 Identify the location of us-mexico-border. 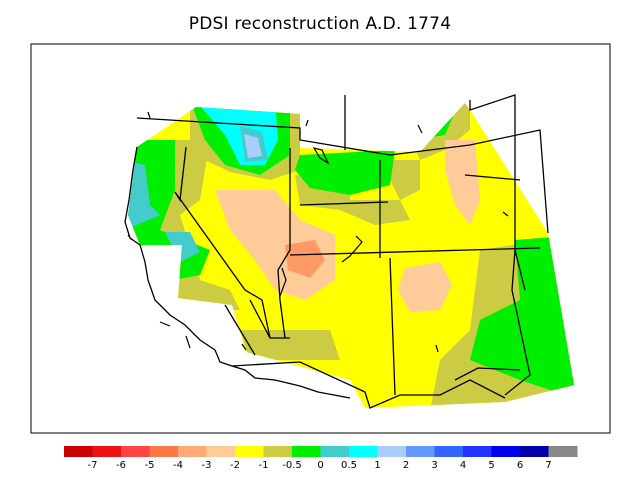
(368, 385).